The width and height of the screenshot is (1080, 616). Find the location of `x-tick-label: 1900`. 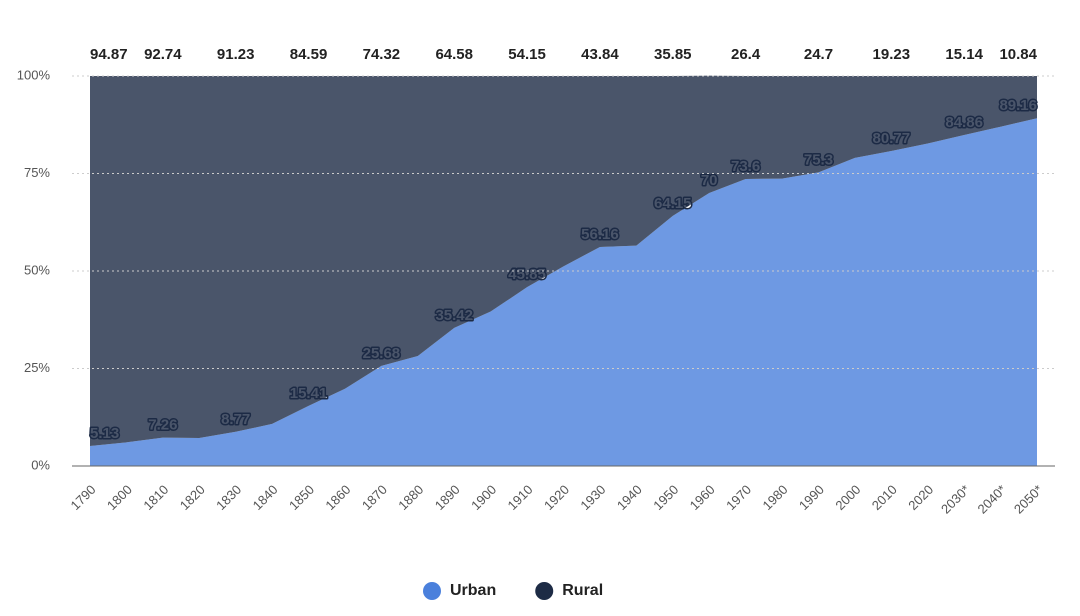

x-tick-label: 1900 is located at coordinates (483, 497).